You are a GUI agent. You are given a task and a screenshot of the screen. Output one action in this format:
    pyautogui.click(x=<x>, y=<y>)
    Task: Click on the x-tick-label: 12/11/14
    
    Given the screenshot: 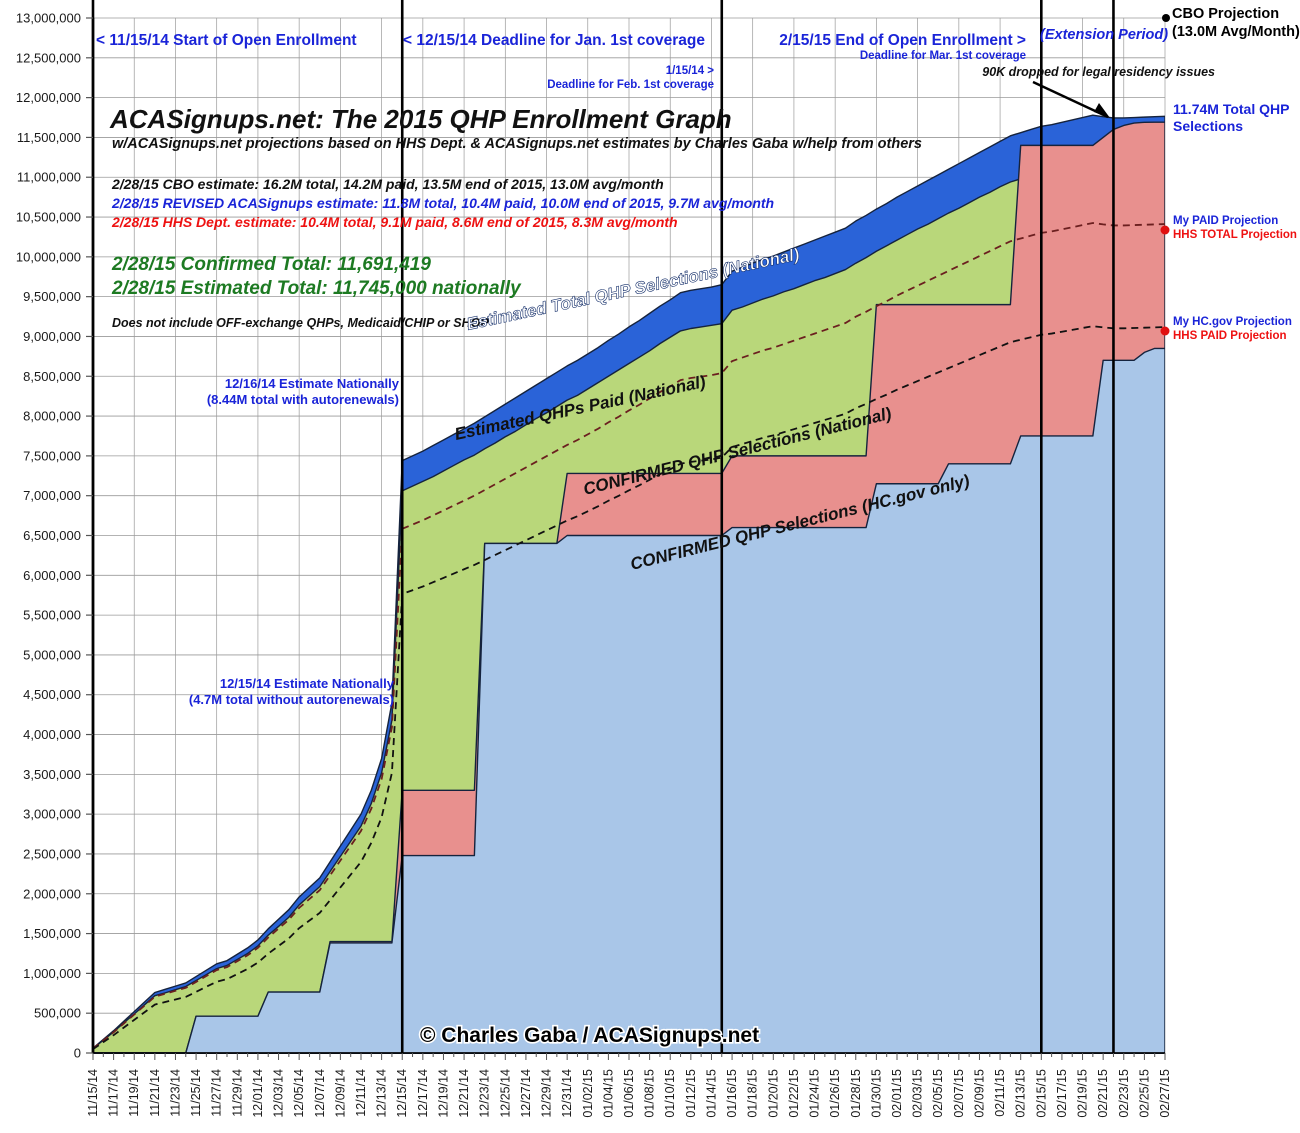 What is the action you would take?
    pyautogui.click(x=361, y=1093)
    